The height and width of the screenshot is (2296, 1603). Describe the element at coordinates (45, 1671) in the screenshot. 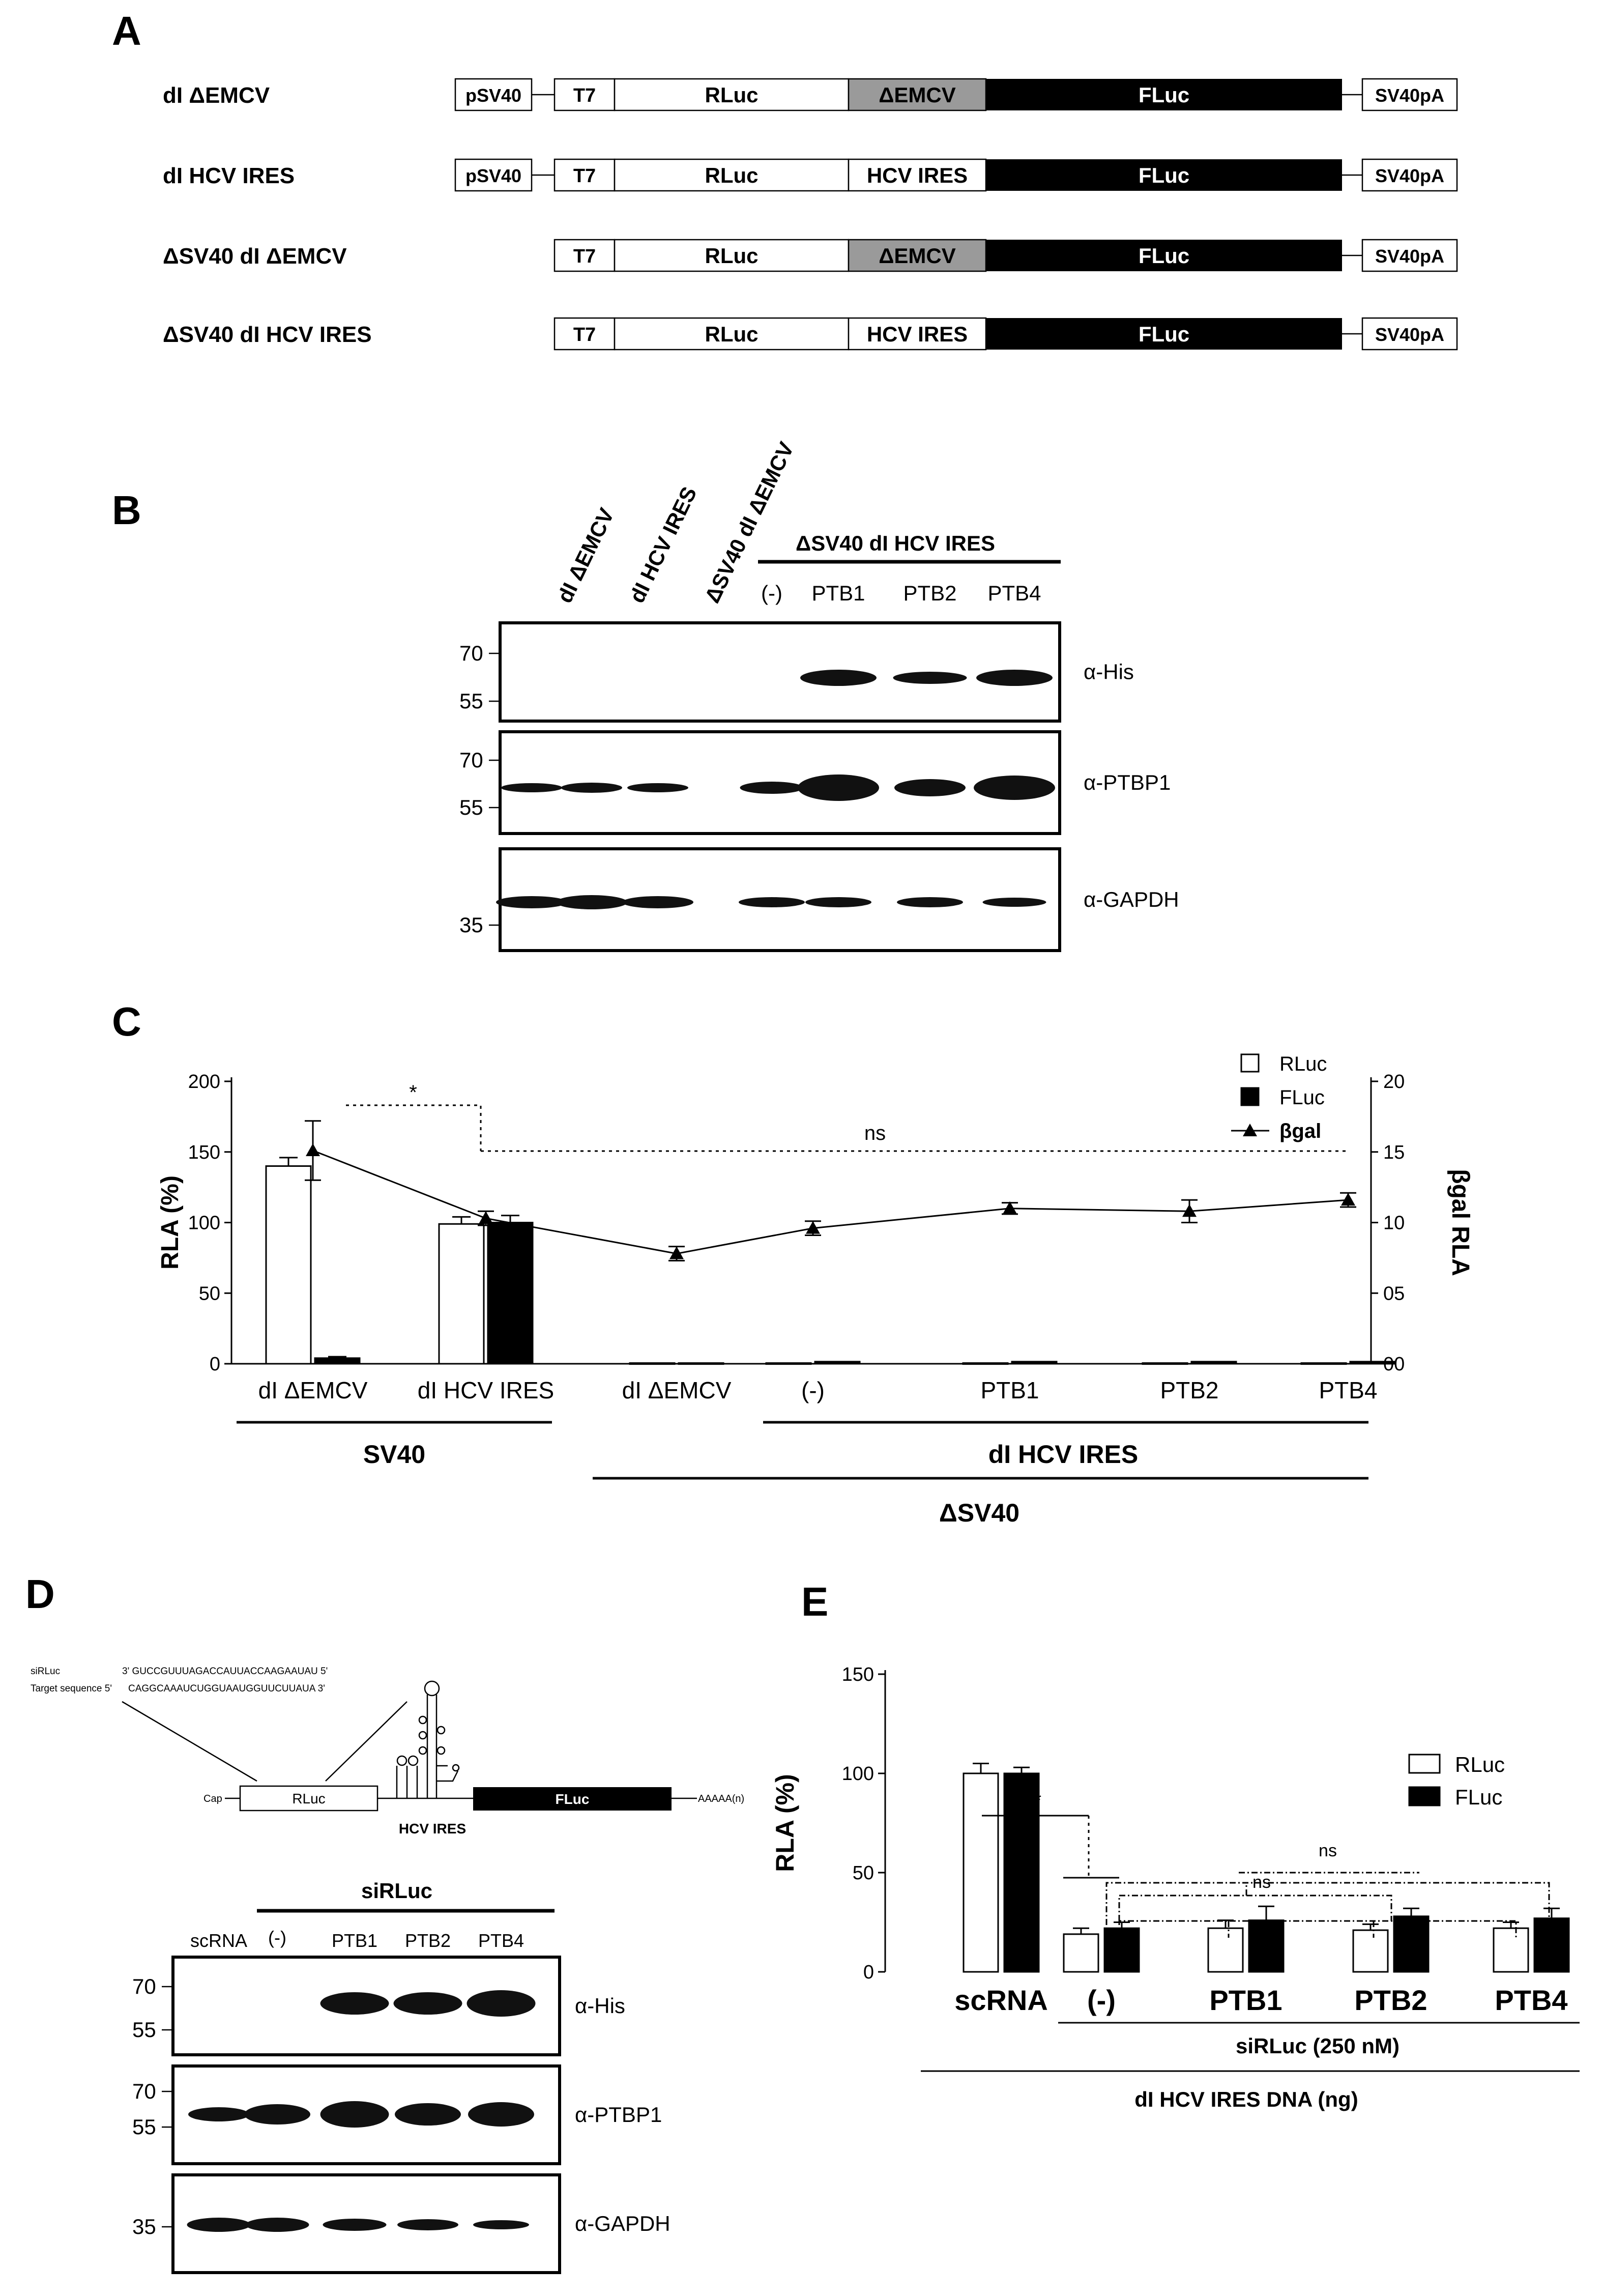

I see `sirluc-seq-label: siRLuc` at that location.